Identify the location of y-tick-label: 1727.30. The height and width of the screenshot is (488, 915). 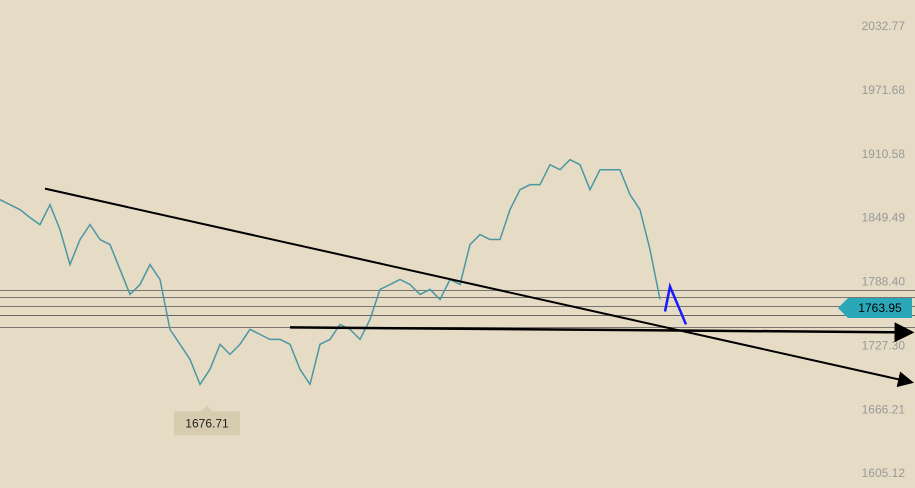
(884, 345).